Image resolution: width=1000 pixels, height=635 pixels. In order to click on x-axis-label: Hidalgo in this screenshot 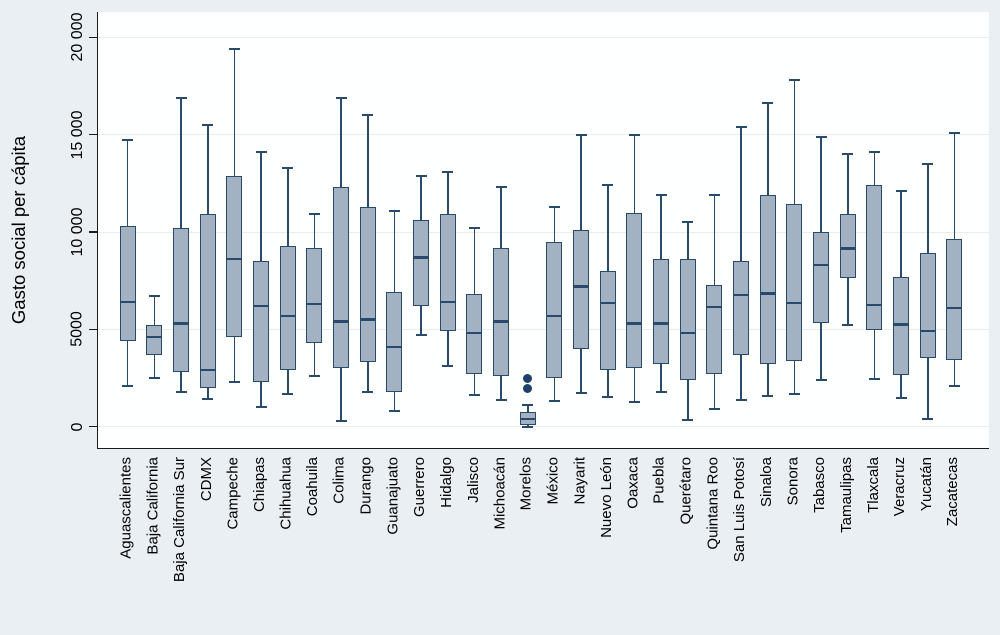, I will do `click(446, 482)`.